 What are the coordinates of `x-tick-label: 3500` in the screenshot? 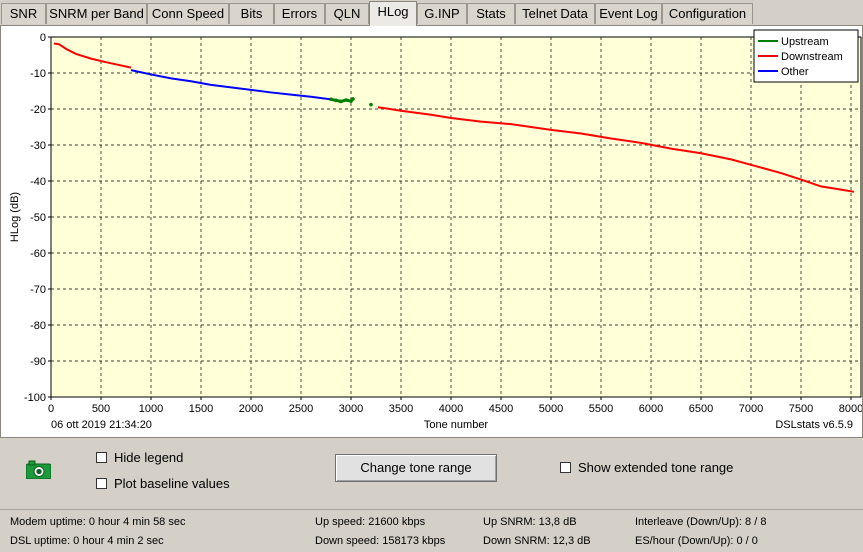 It's located at (401, 409).